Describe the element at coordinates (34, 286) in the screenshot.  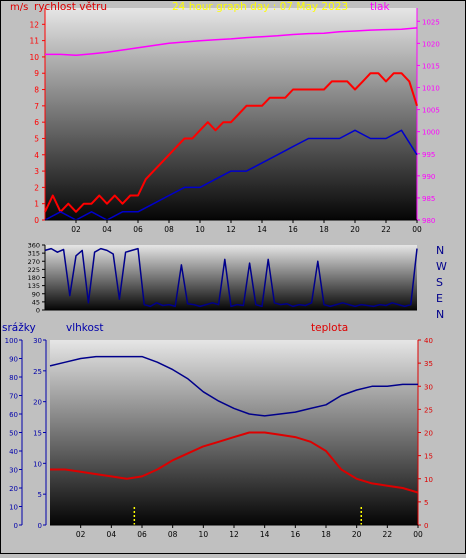
I see `direction-ytick-label: 135` at that location.